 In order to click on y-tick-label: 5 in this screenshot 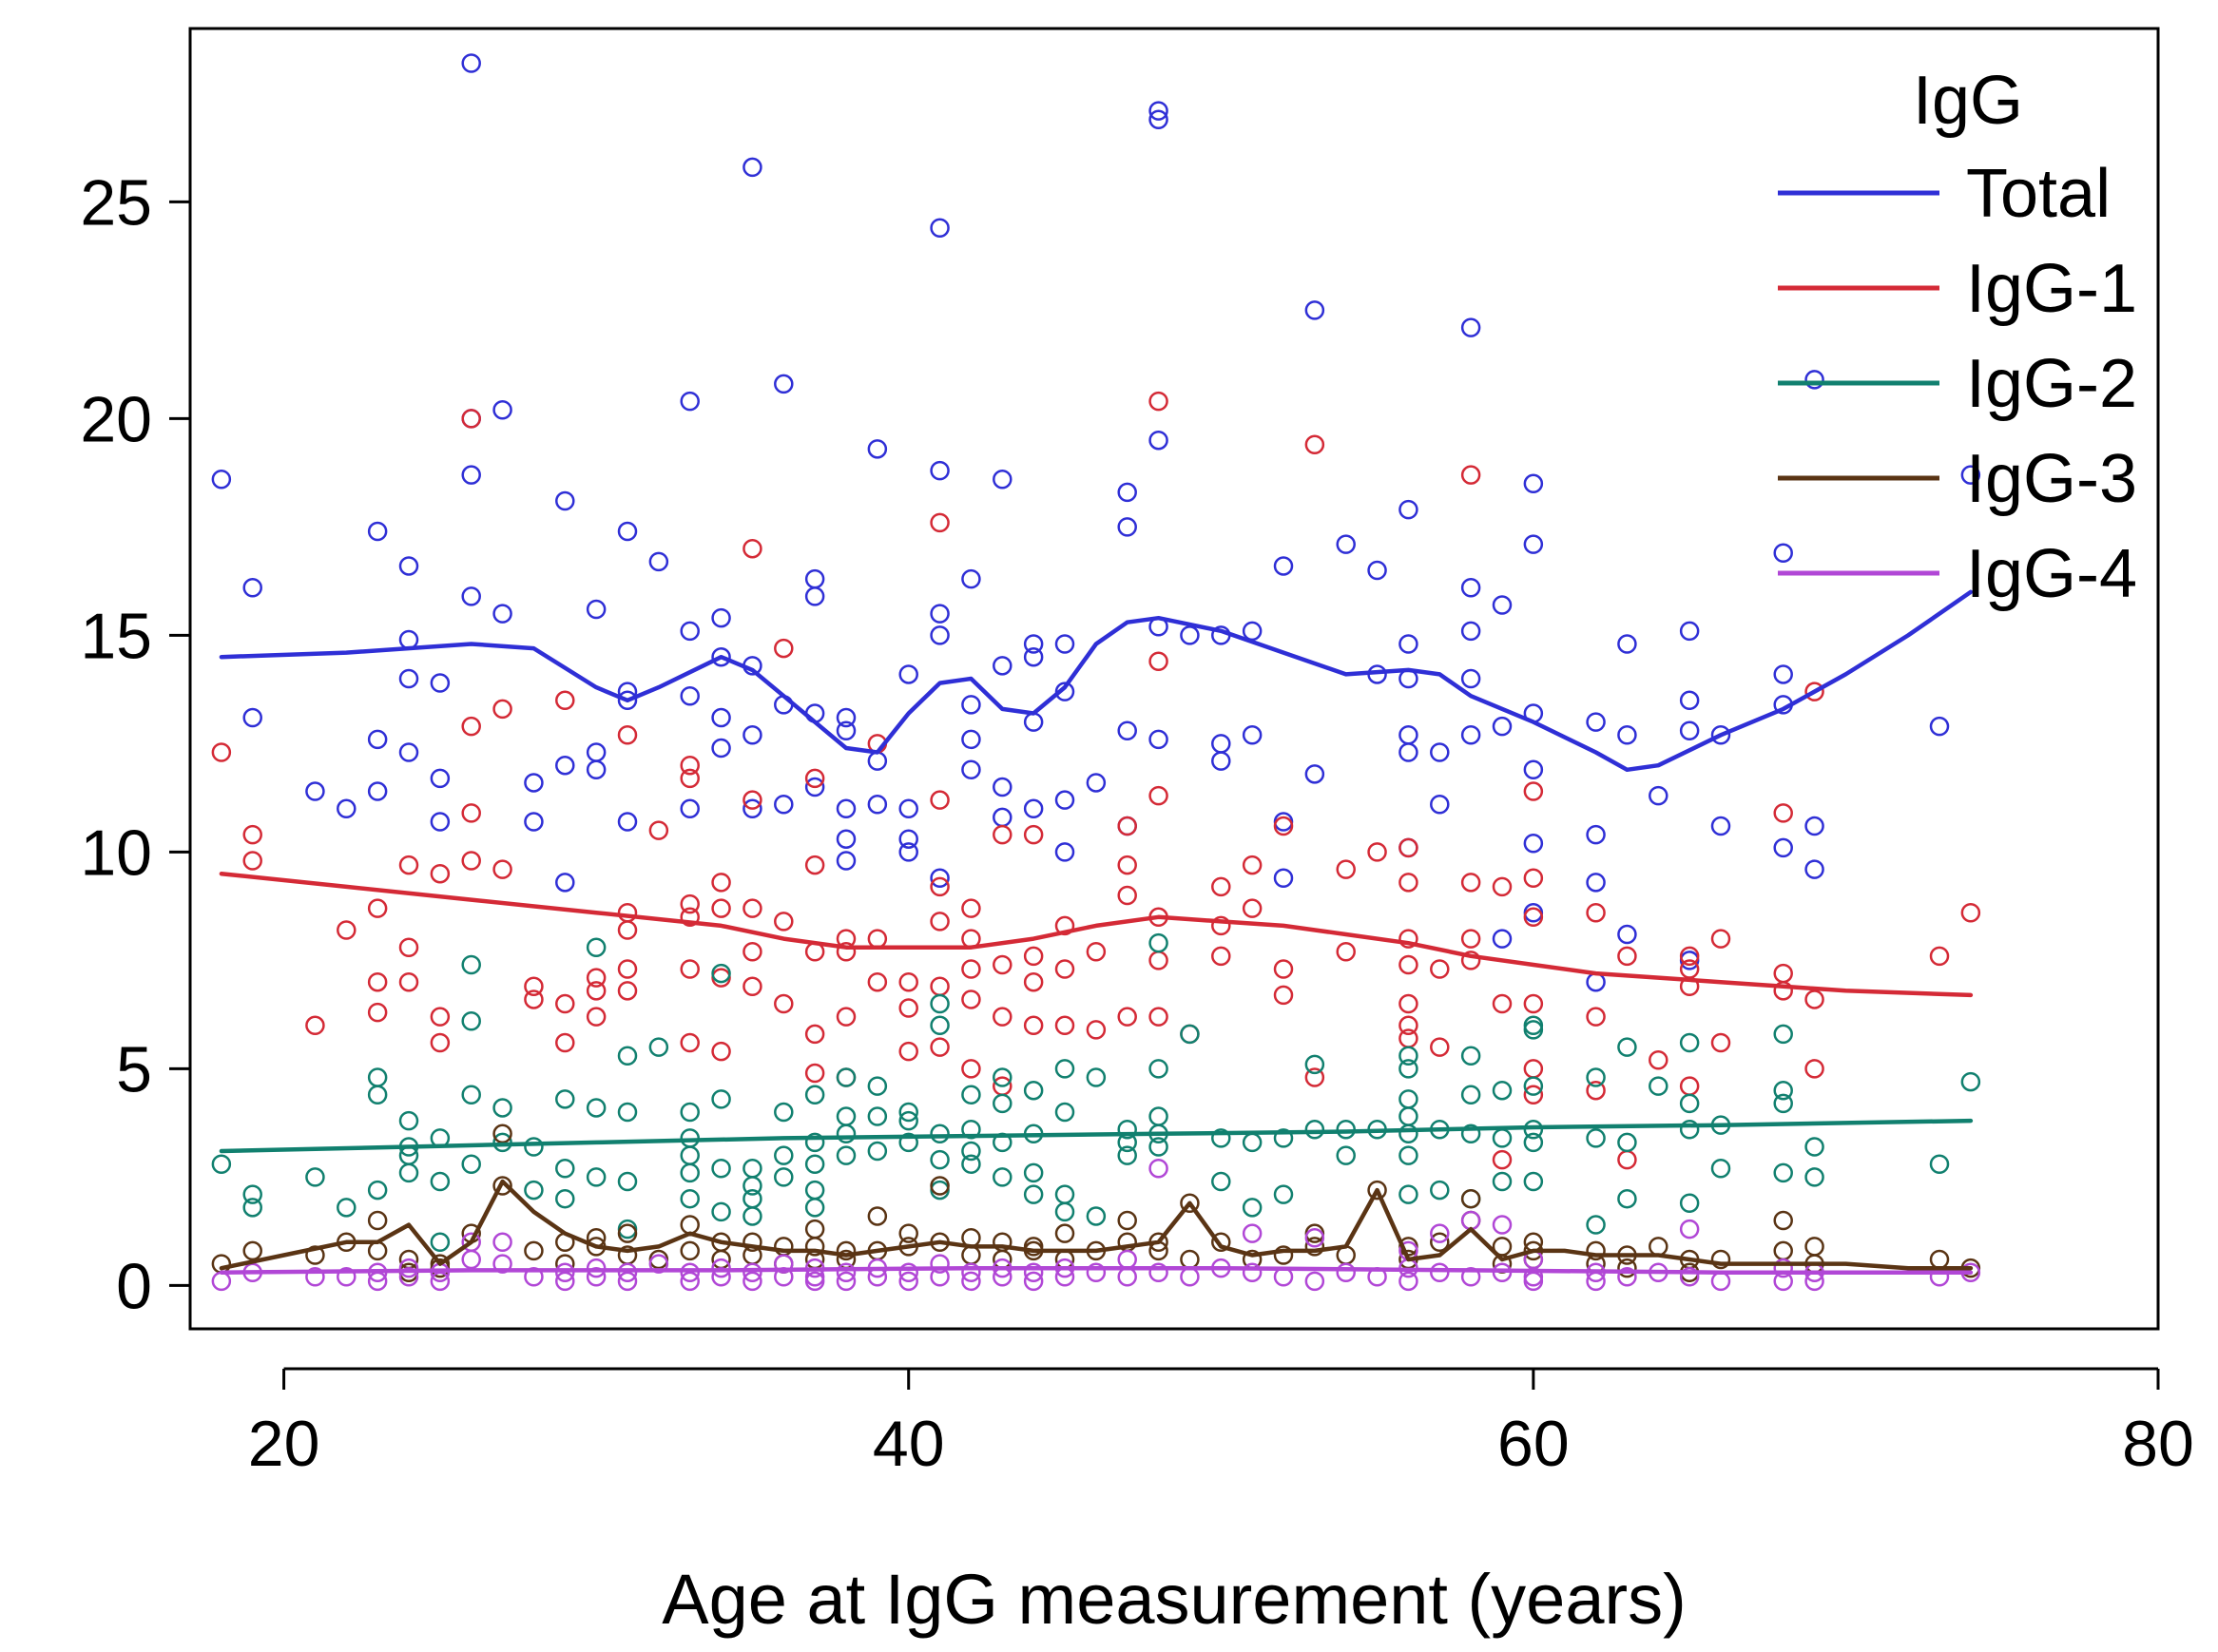, I will do `click(134, 1069)`.